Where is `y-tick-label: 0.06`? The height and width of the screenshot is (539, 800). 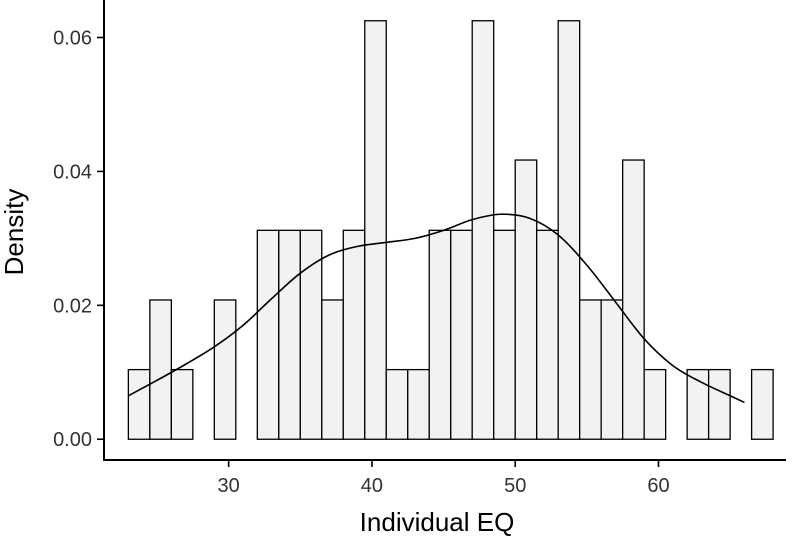
y-tick-label: 0.06 is located at coordinates (72, 39).